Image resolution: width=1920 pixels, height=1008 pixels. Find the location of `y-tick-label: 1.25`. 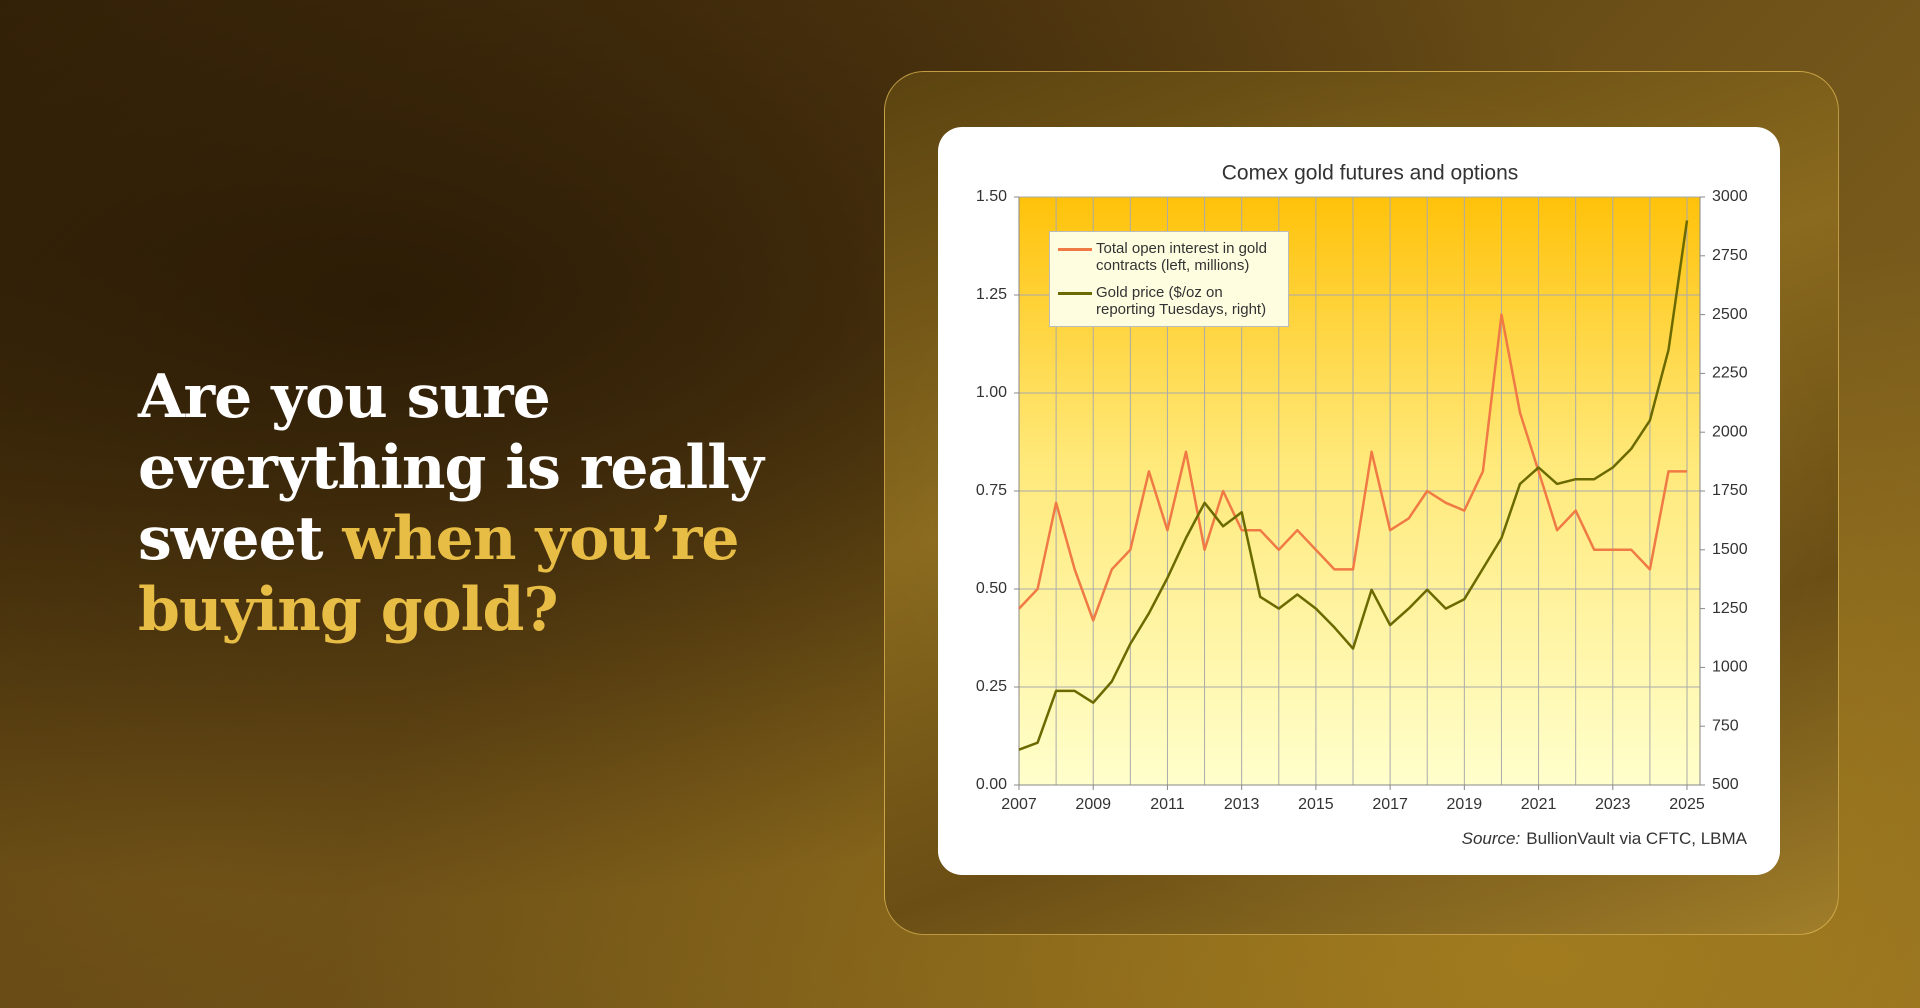

y-tick-label: 1.25 is located at coordinates (991, 294).